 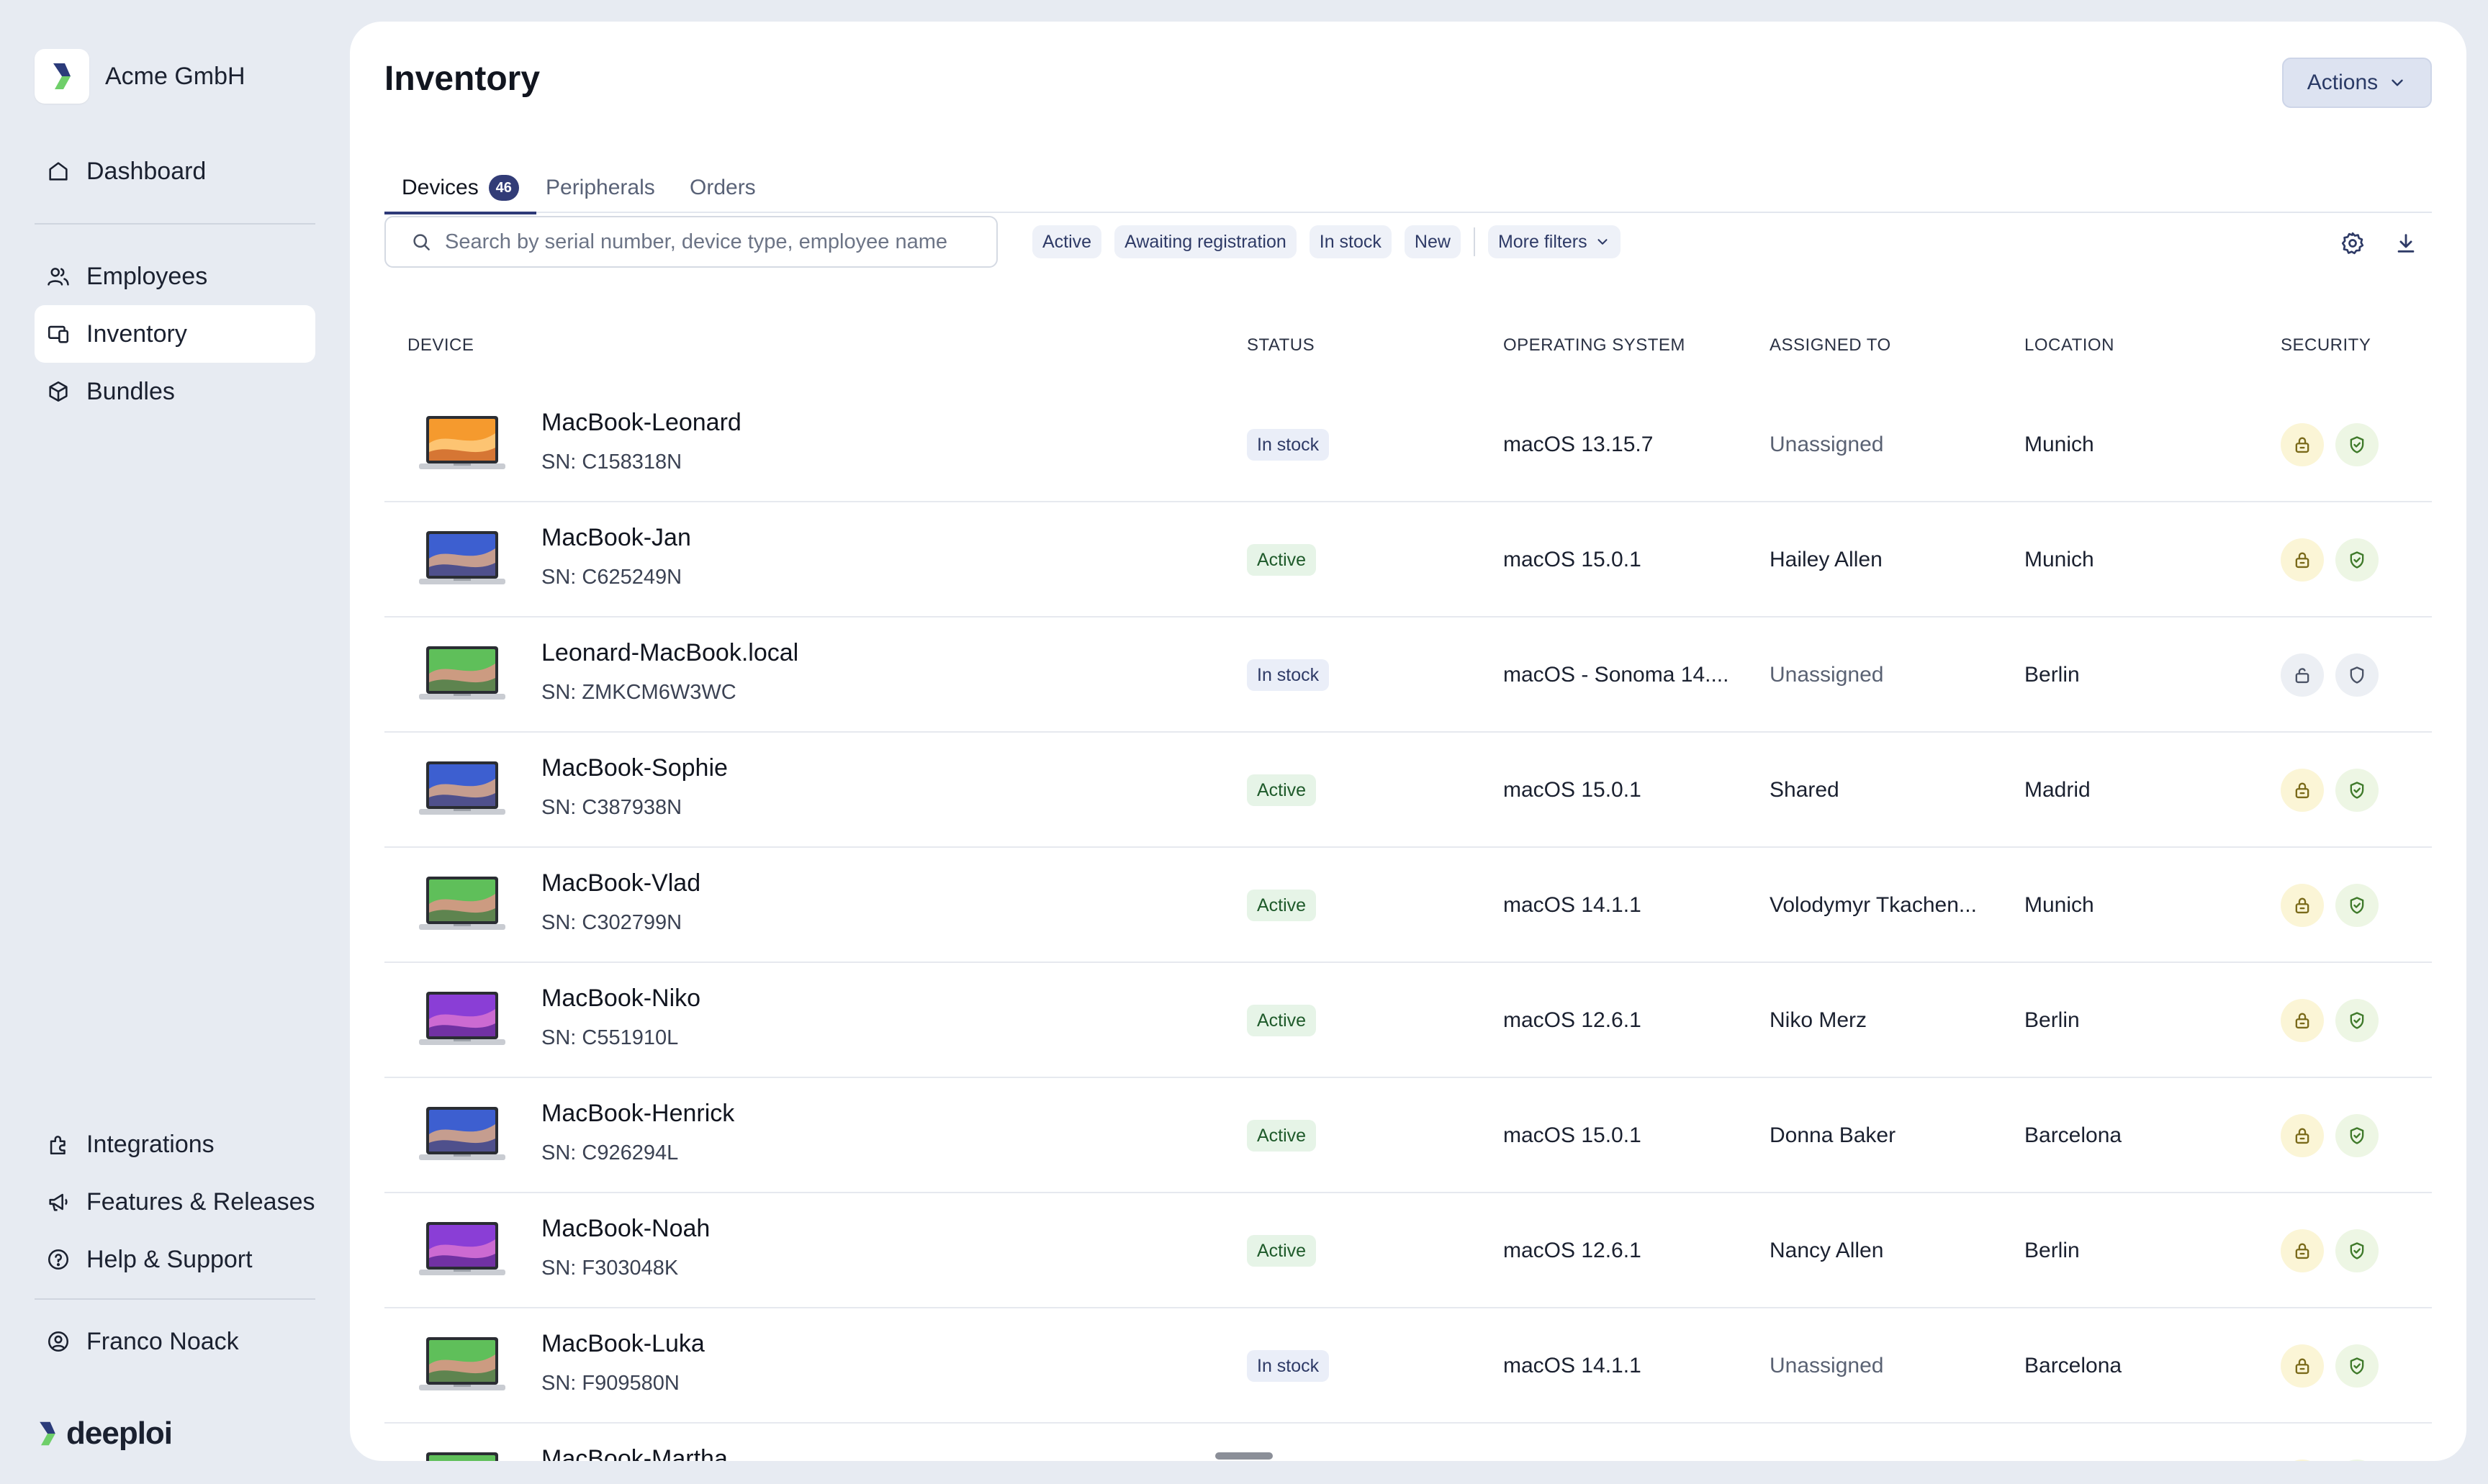 What do you see at coordinates (441, 345) in the screenshot?
I see `column-header-device: DEVICE` at bounding box center [441, 345].